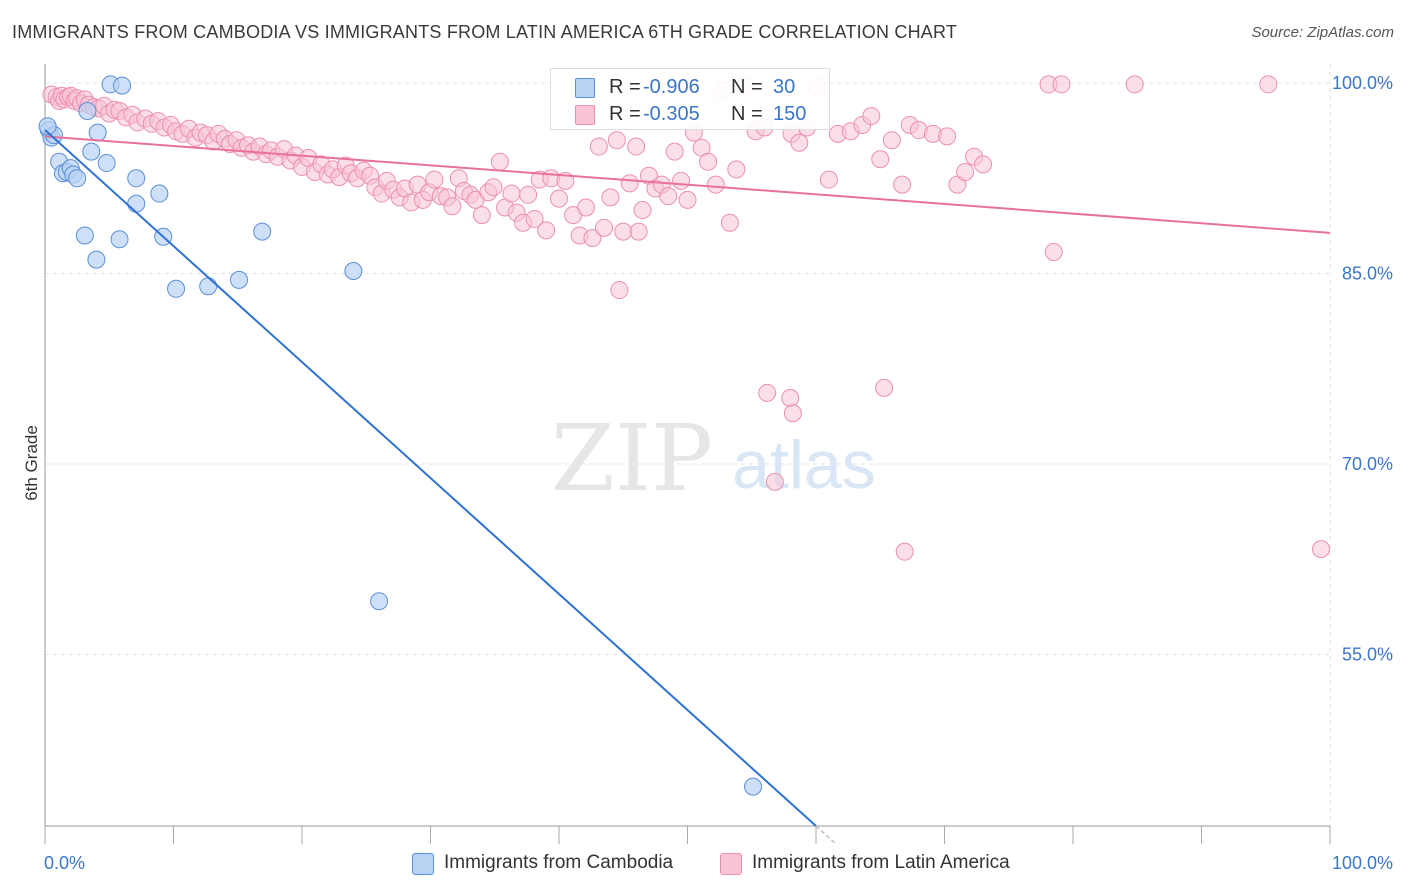  I want to click on bottom-legend-swatch-cambodia, so click(423, 864).